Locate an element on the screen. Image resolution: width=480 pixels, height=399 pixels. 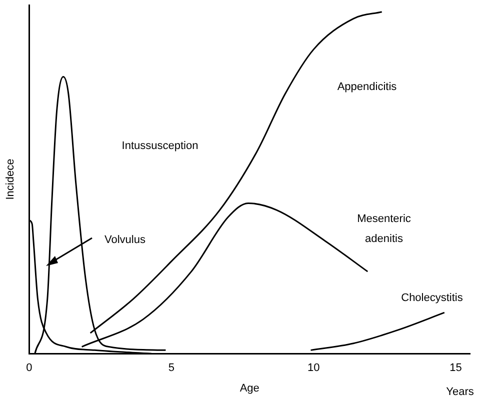
annotation: Intussusception is located at coordinates (160, 146).